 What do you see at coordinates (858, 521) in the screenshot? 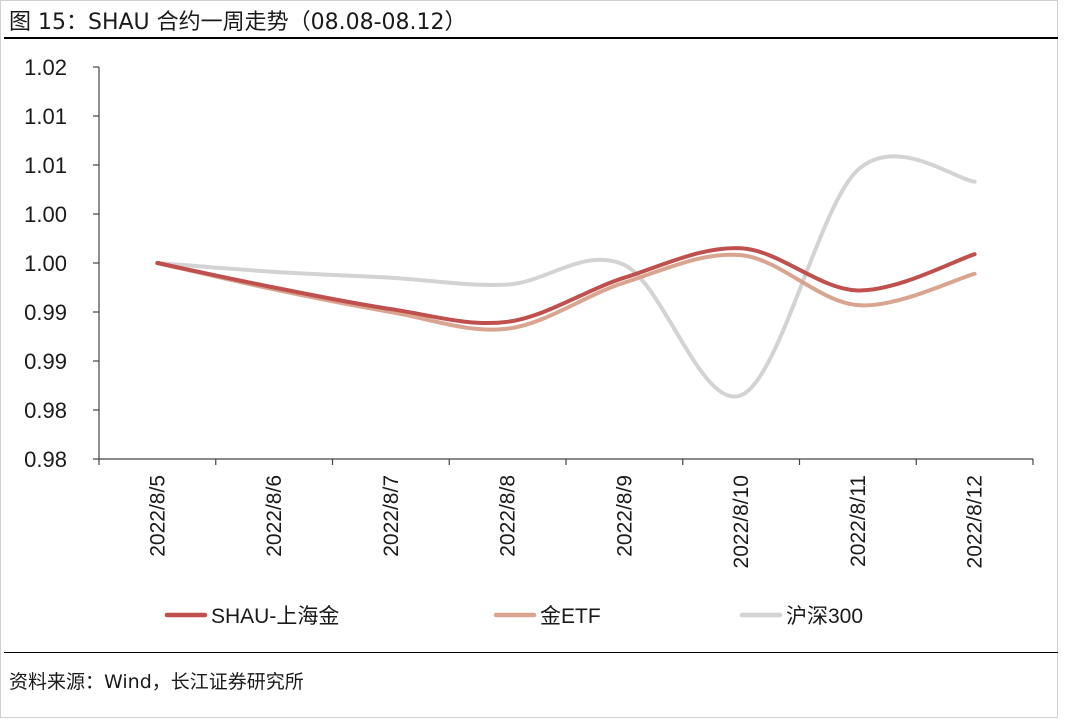
I see `x-tick-label: 2022/8/11` at bounding box center [858, 521].